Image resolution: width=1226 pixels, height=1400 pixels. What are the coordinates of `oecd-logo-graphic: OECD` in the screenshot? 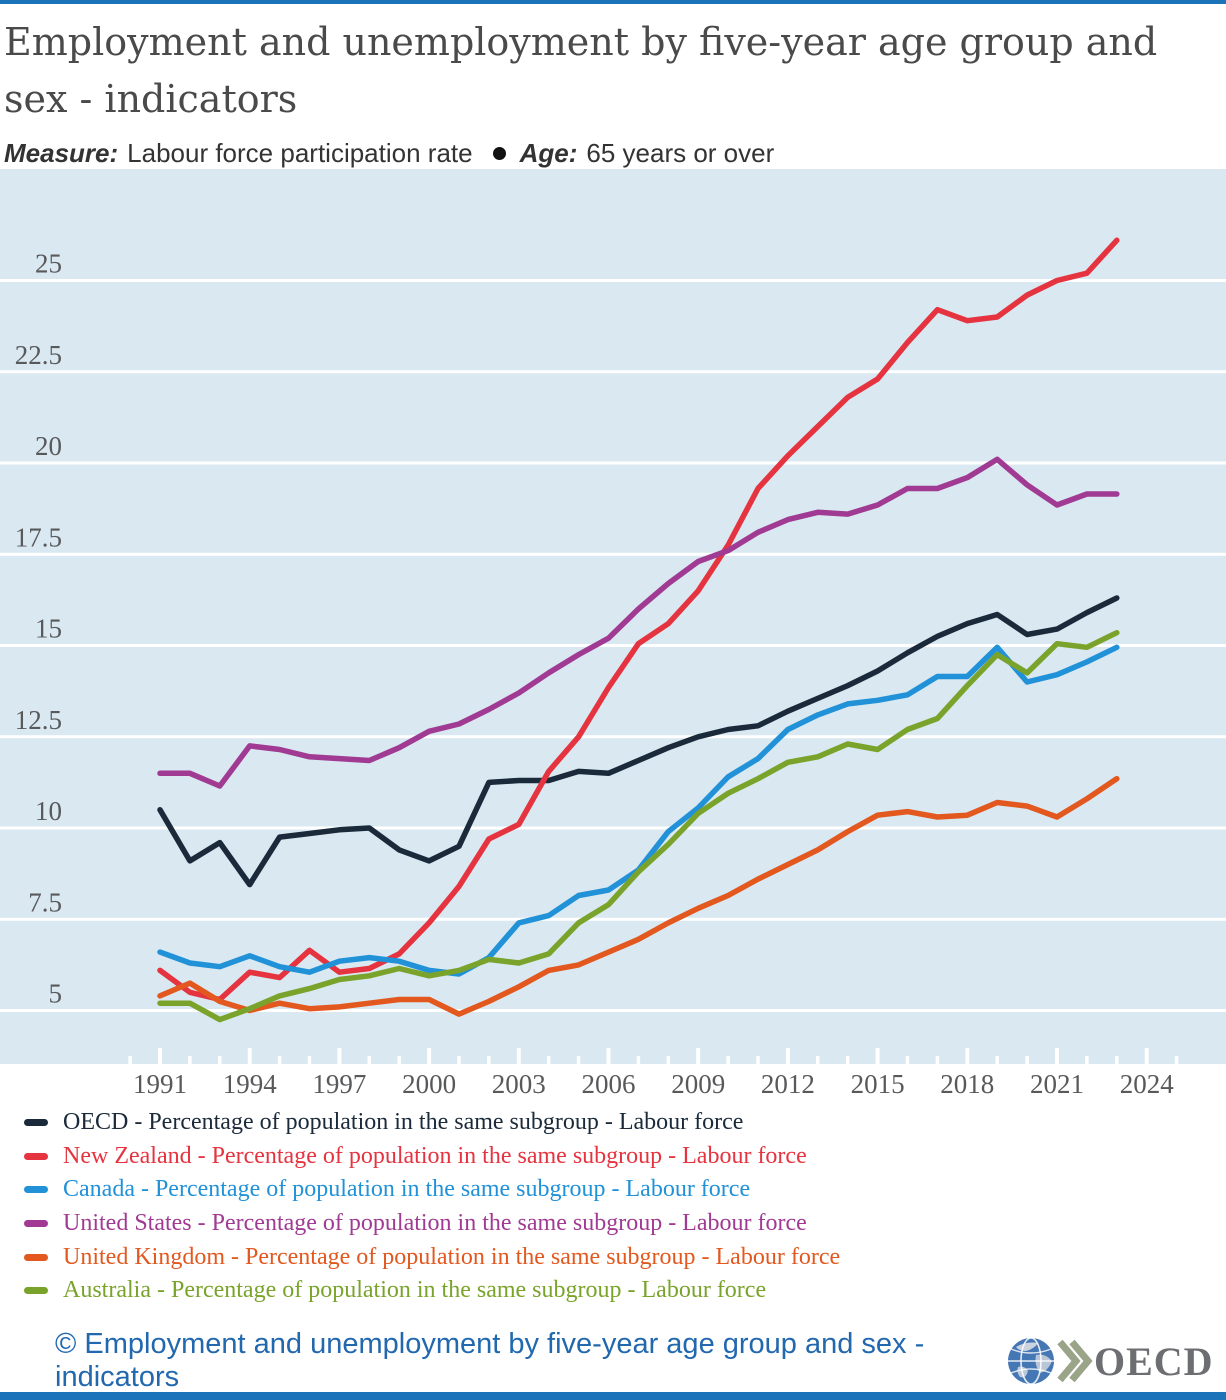 It's located at (1111, 1361).